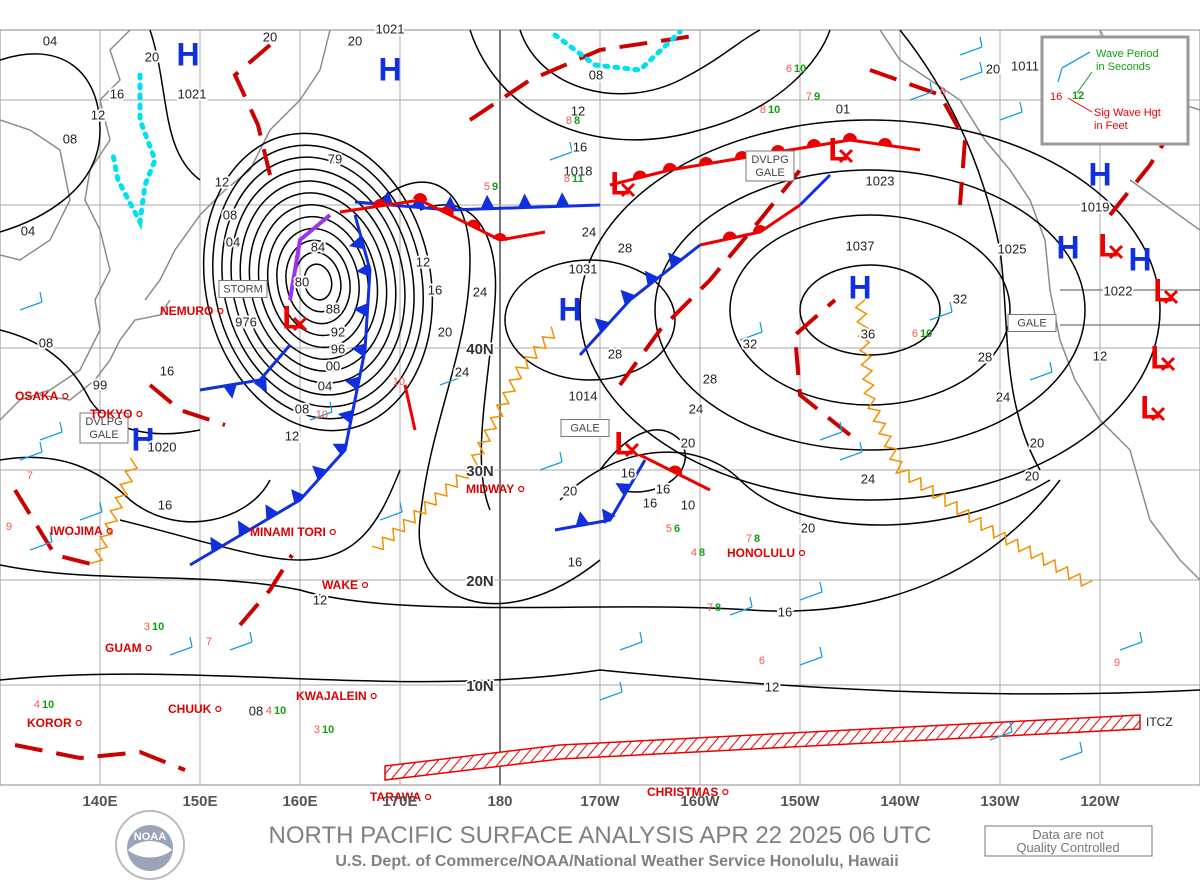 Image resolution: width=1200 pixels, height=885 pixels. What do you see at coordinates (1067, 847) in the screenshot?
I see `disclaimer: Quality Controlled` at bounding box center [1067, 847].